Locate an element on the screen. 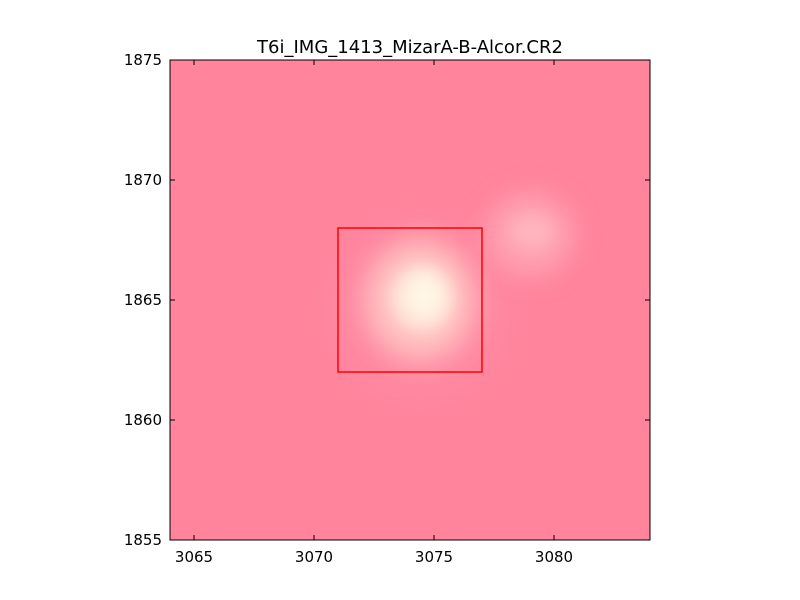  x-tick-label: 3070 is located at coordinates (314, 557).